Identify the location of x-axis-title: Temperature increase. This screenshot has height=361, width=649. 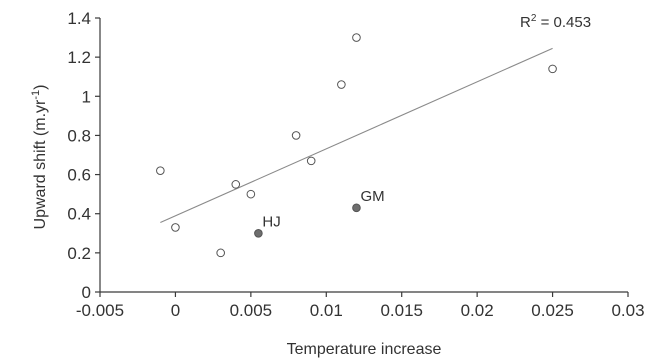
(364, 349).